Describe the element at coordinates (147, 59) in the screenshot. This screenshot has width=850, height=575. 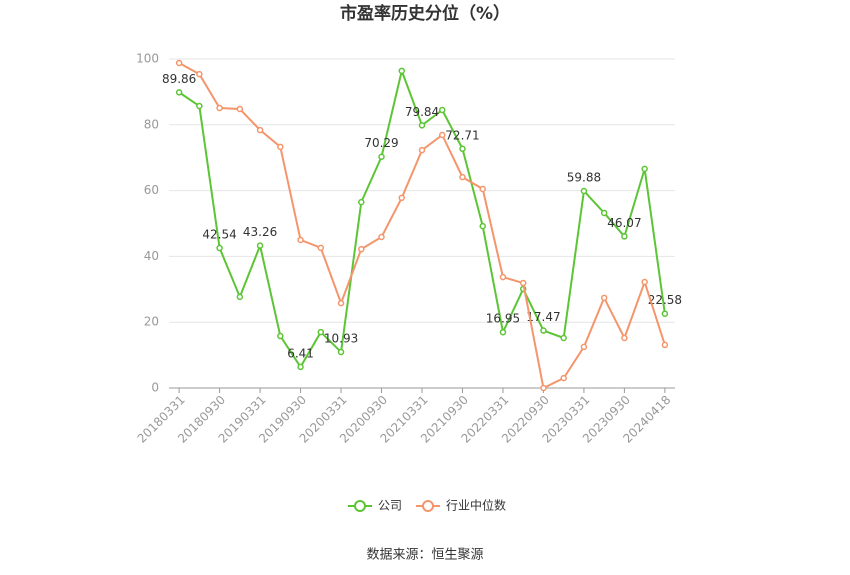
I see `y-tick-label: 100` at that location.